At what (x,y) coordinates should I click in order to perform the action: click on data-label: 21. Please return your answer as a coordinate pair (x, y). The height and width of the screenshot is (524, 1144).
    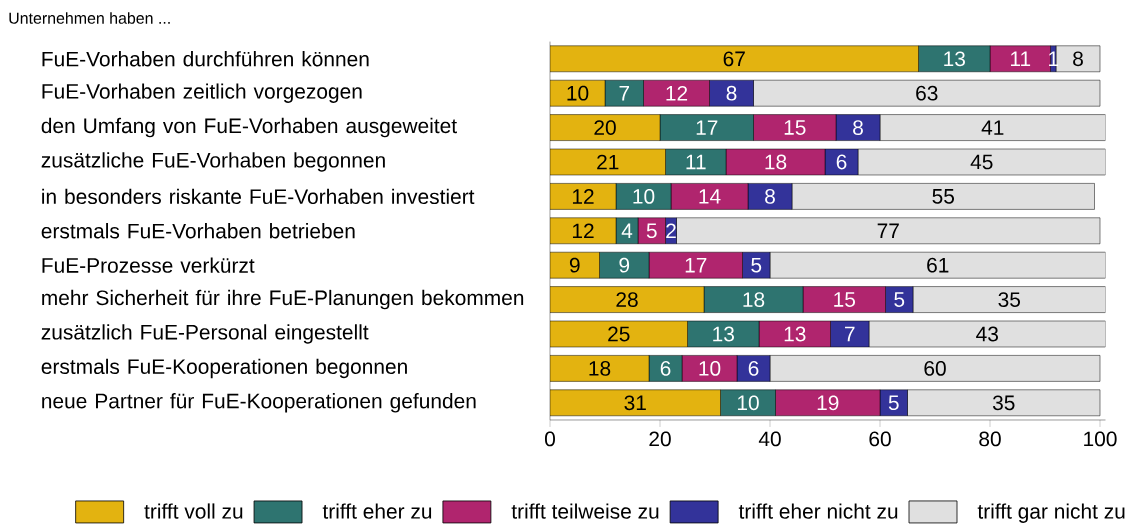
    Looking at the image, I should click on (608, 162).